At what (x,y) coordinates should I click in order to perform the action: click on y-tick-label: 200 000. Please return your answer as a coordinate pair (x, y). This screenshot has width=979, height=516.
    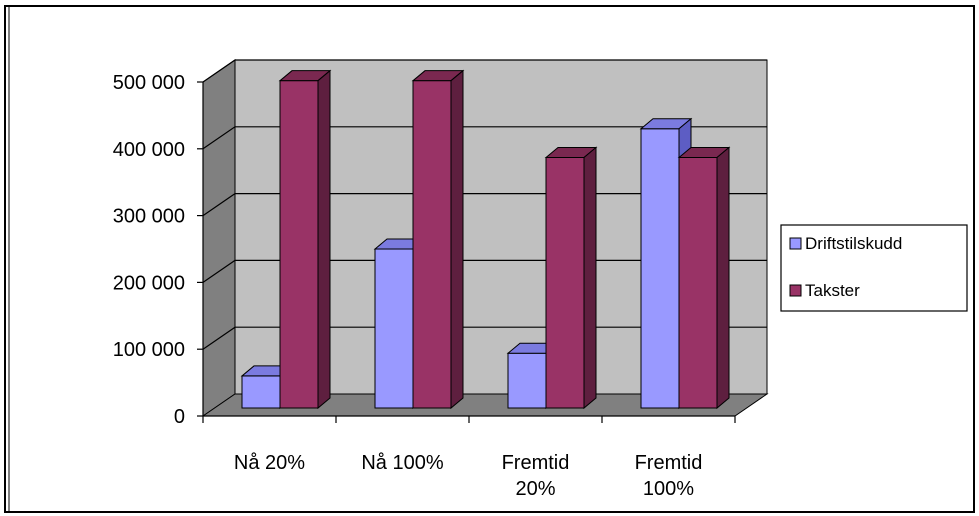
    Looking at the image, I should click on (149, 283).